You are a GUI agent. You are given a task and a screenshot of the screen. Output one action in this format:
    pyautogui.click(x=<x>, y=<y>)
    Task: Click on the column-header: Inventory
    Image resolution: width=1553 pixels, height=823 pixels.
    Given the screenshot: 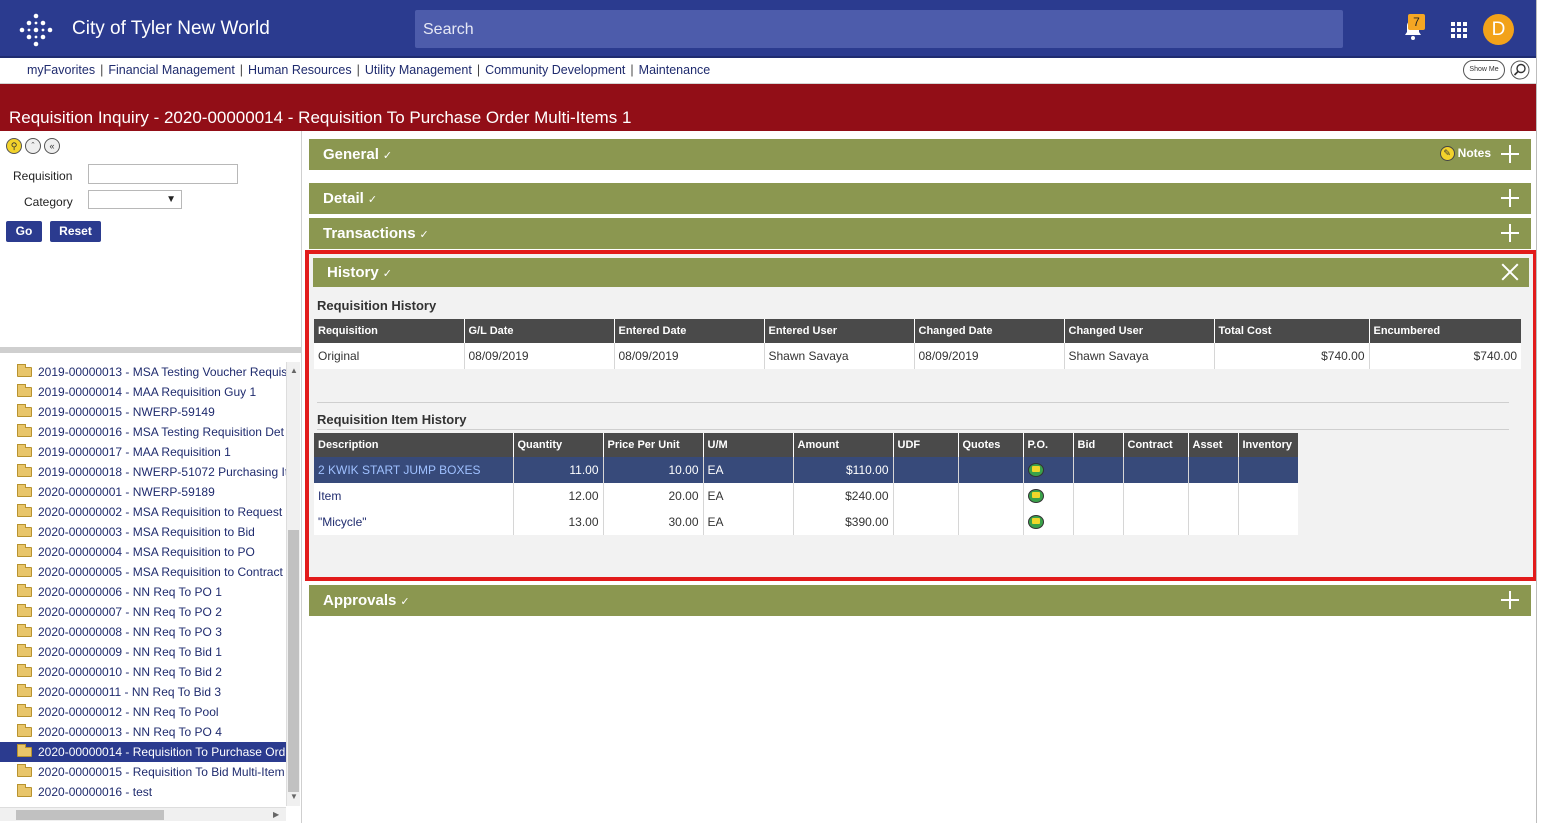 What is the action you would take?
    pyautogui.click(x=1267, y=445)
    